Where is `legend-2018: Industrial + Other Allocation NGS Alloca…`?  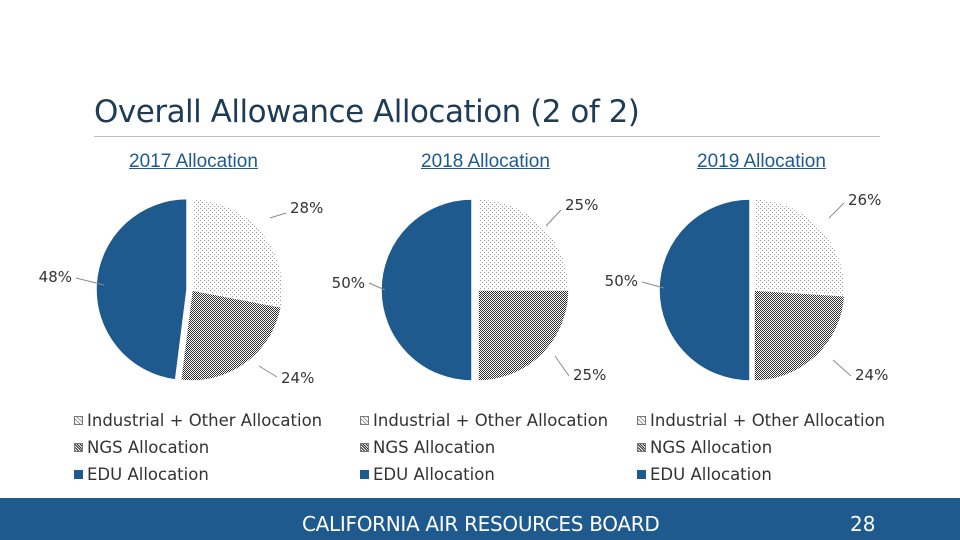
legend-2018: Industrial + Other Allocation NGS Alloca… is located at coordinates (484, 447).